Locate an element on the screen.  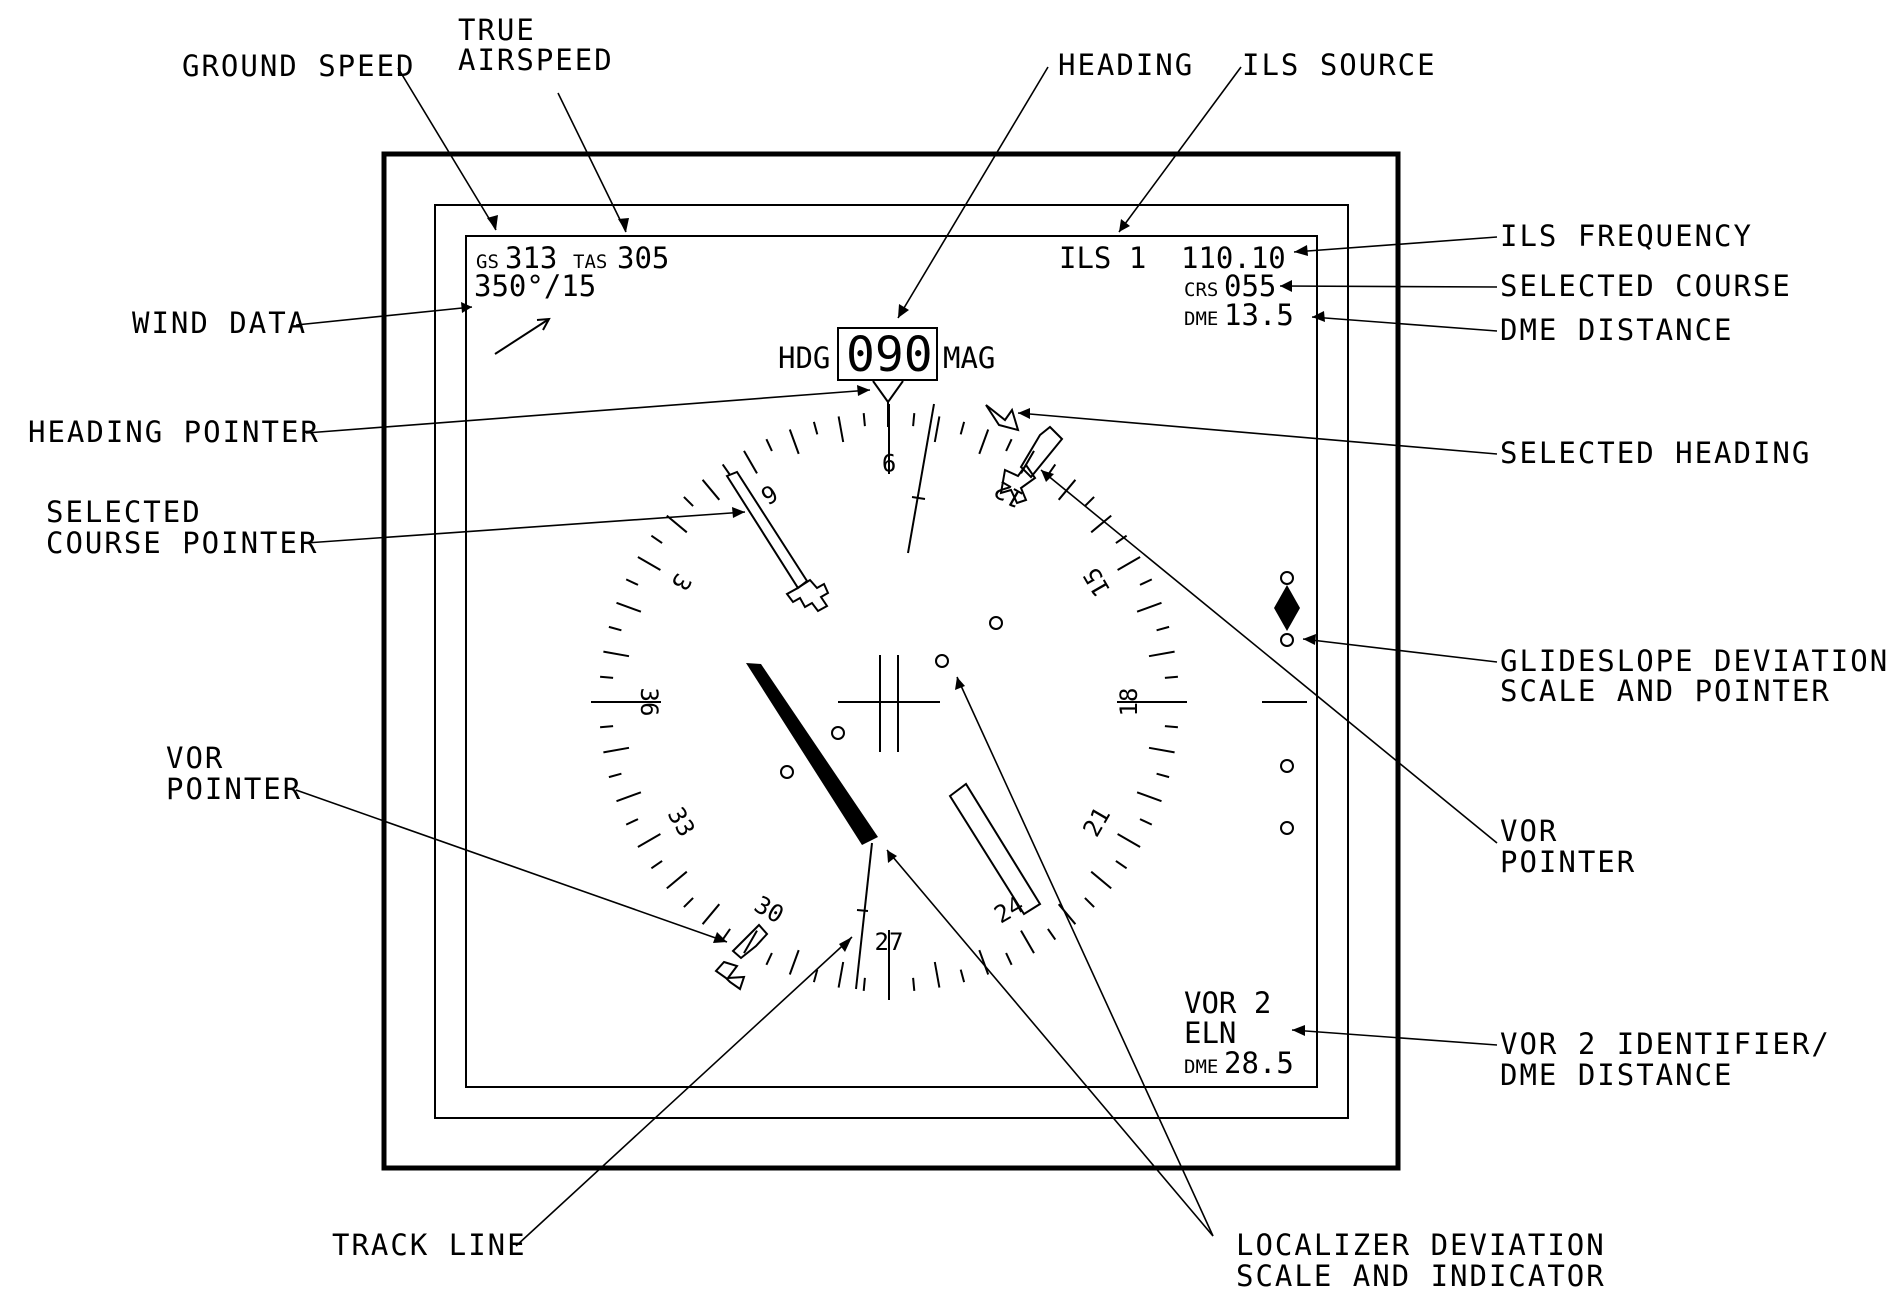
glideslope-pointer-icon is located at coordinates (1287, 608).